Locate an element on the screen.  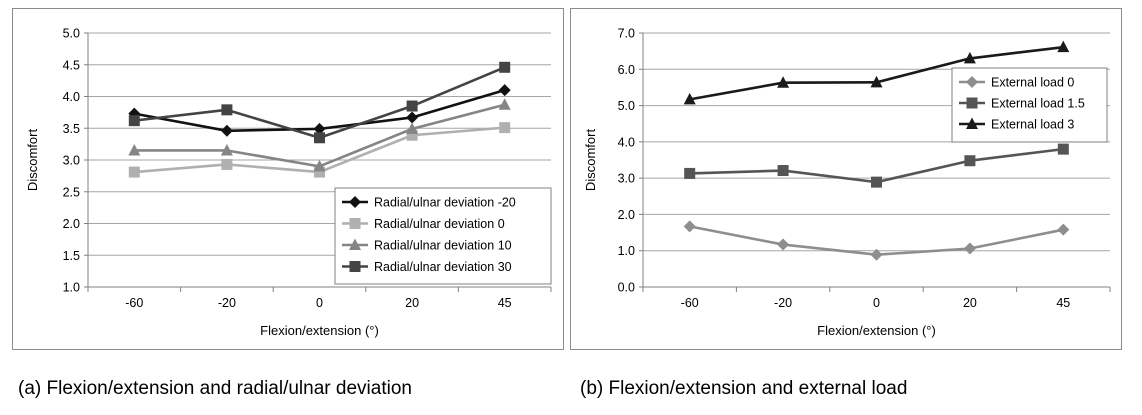
chart-a-y-tick-label: 2.5 is located at coordinates (71, 192).